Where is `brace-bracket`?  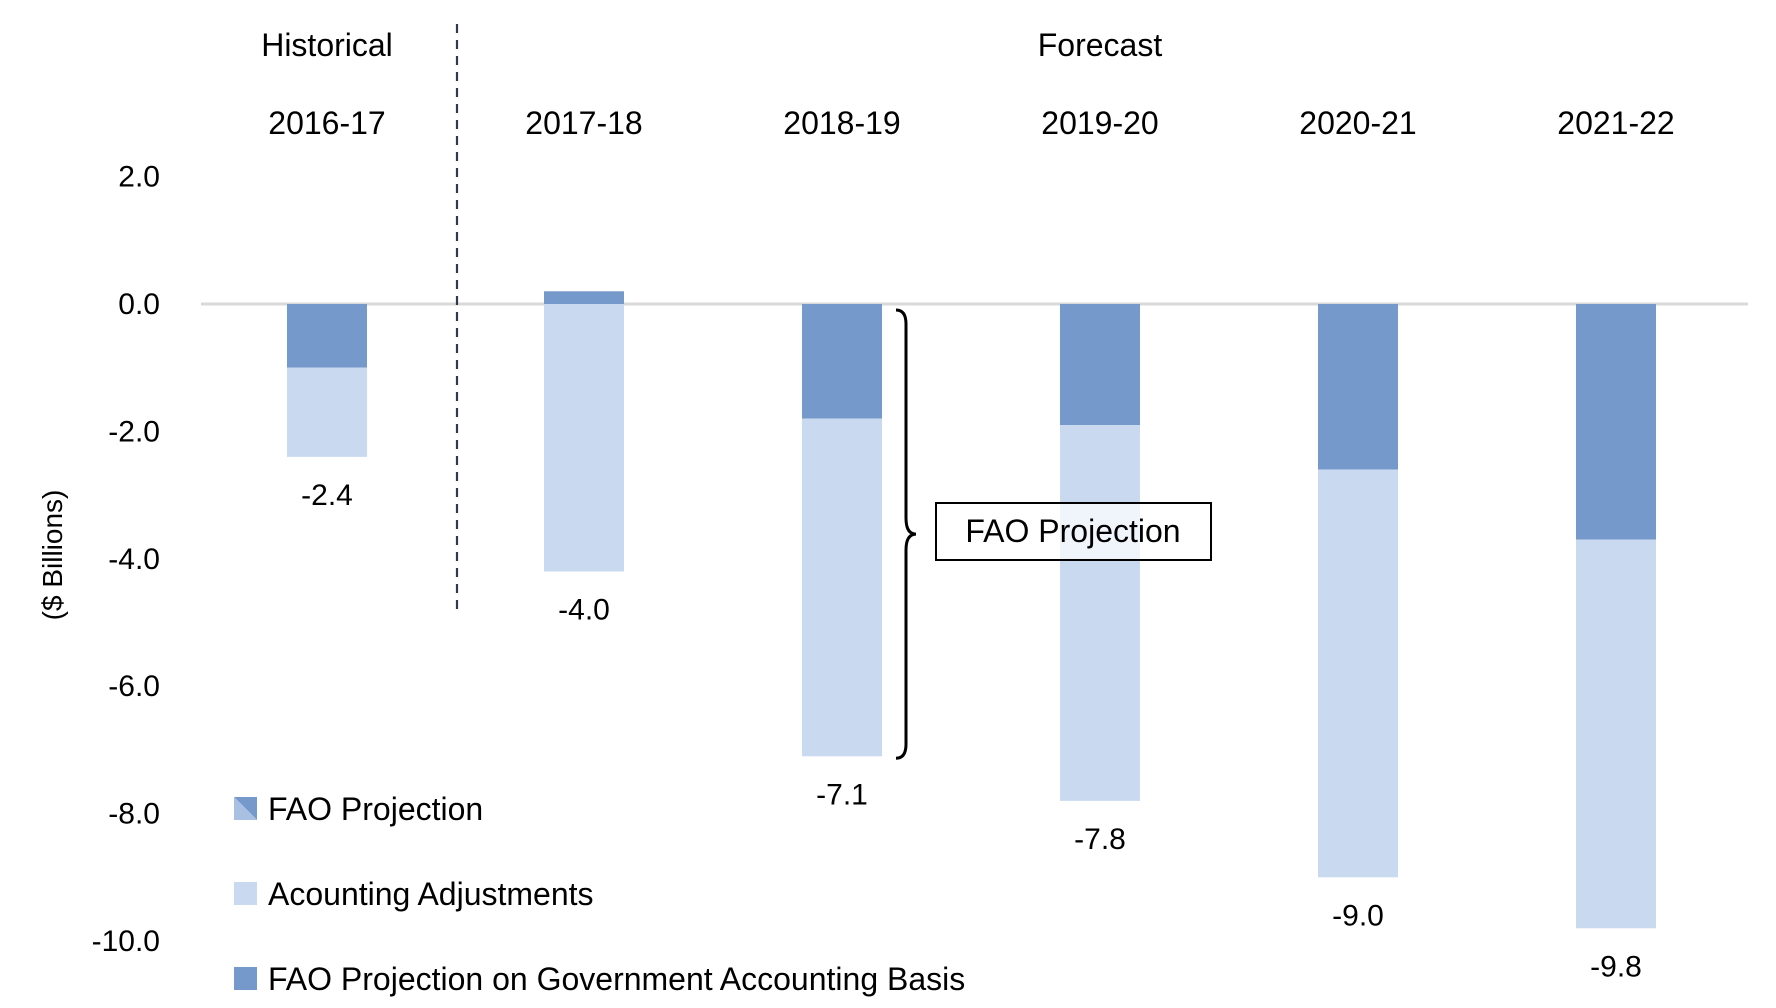
brace-bracket is located at coordinates (906, 534).